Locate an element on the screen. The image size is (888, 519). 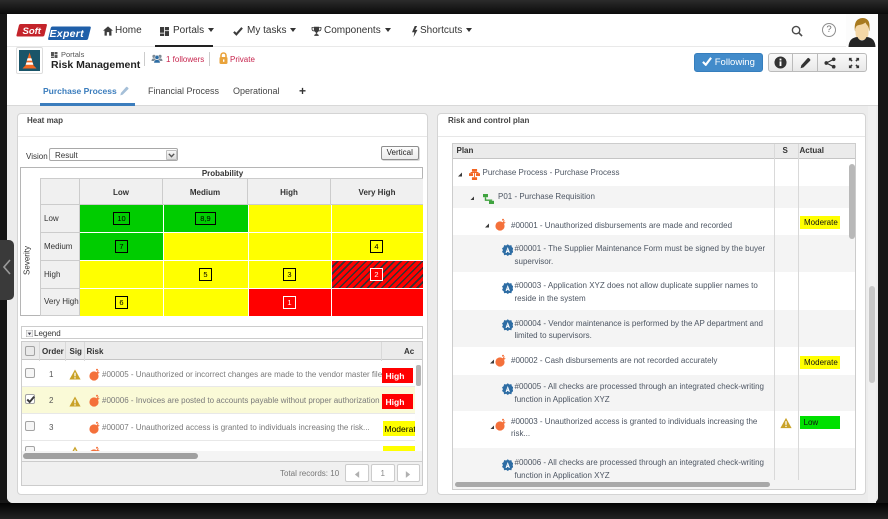
svg-text: Soft is located at coordinates (32, 31).